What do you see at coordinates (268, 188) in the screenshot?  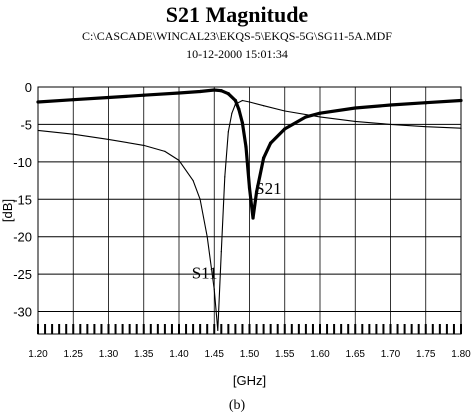 I see `annotation-s21: S21` at bounding box center [268, 188].